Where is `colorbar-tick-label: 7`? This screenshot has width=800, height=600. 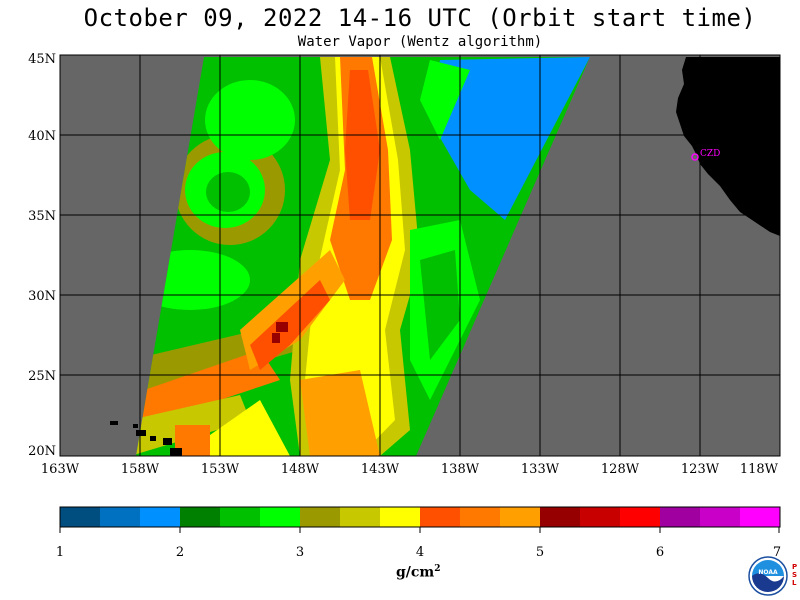
colorbar-tick-label: 7 is located at coordinates (777, 552).